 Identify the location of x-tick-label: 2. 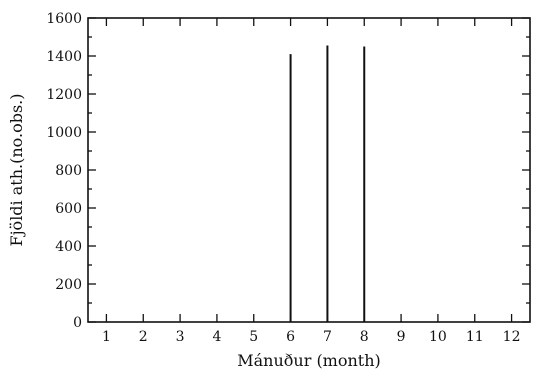
(143, 337).